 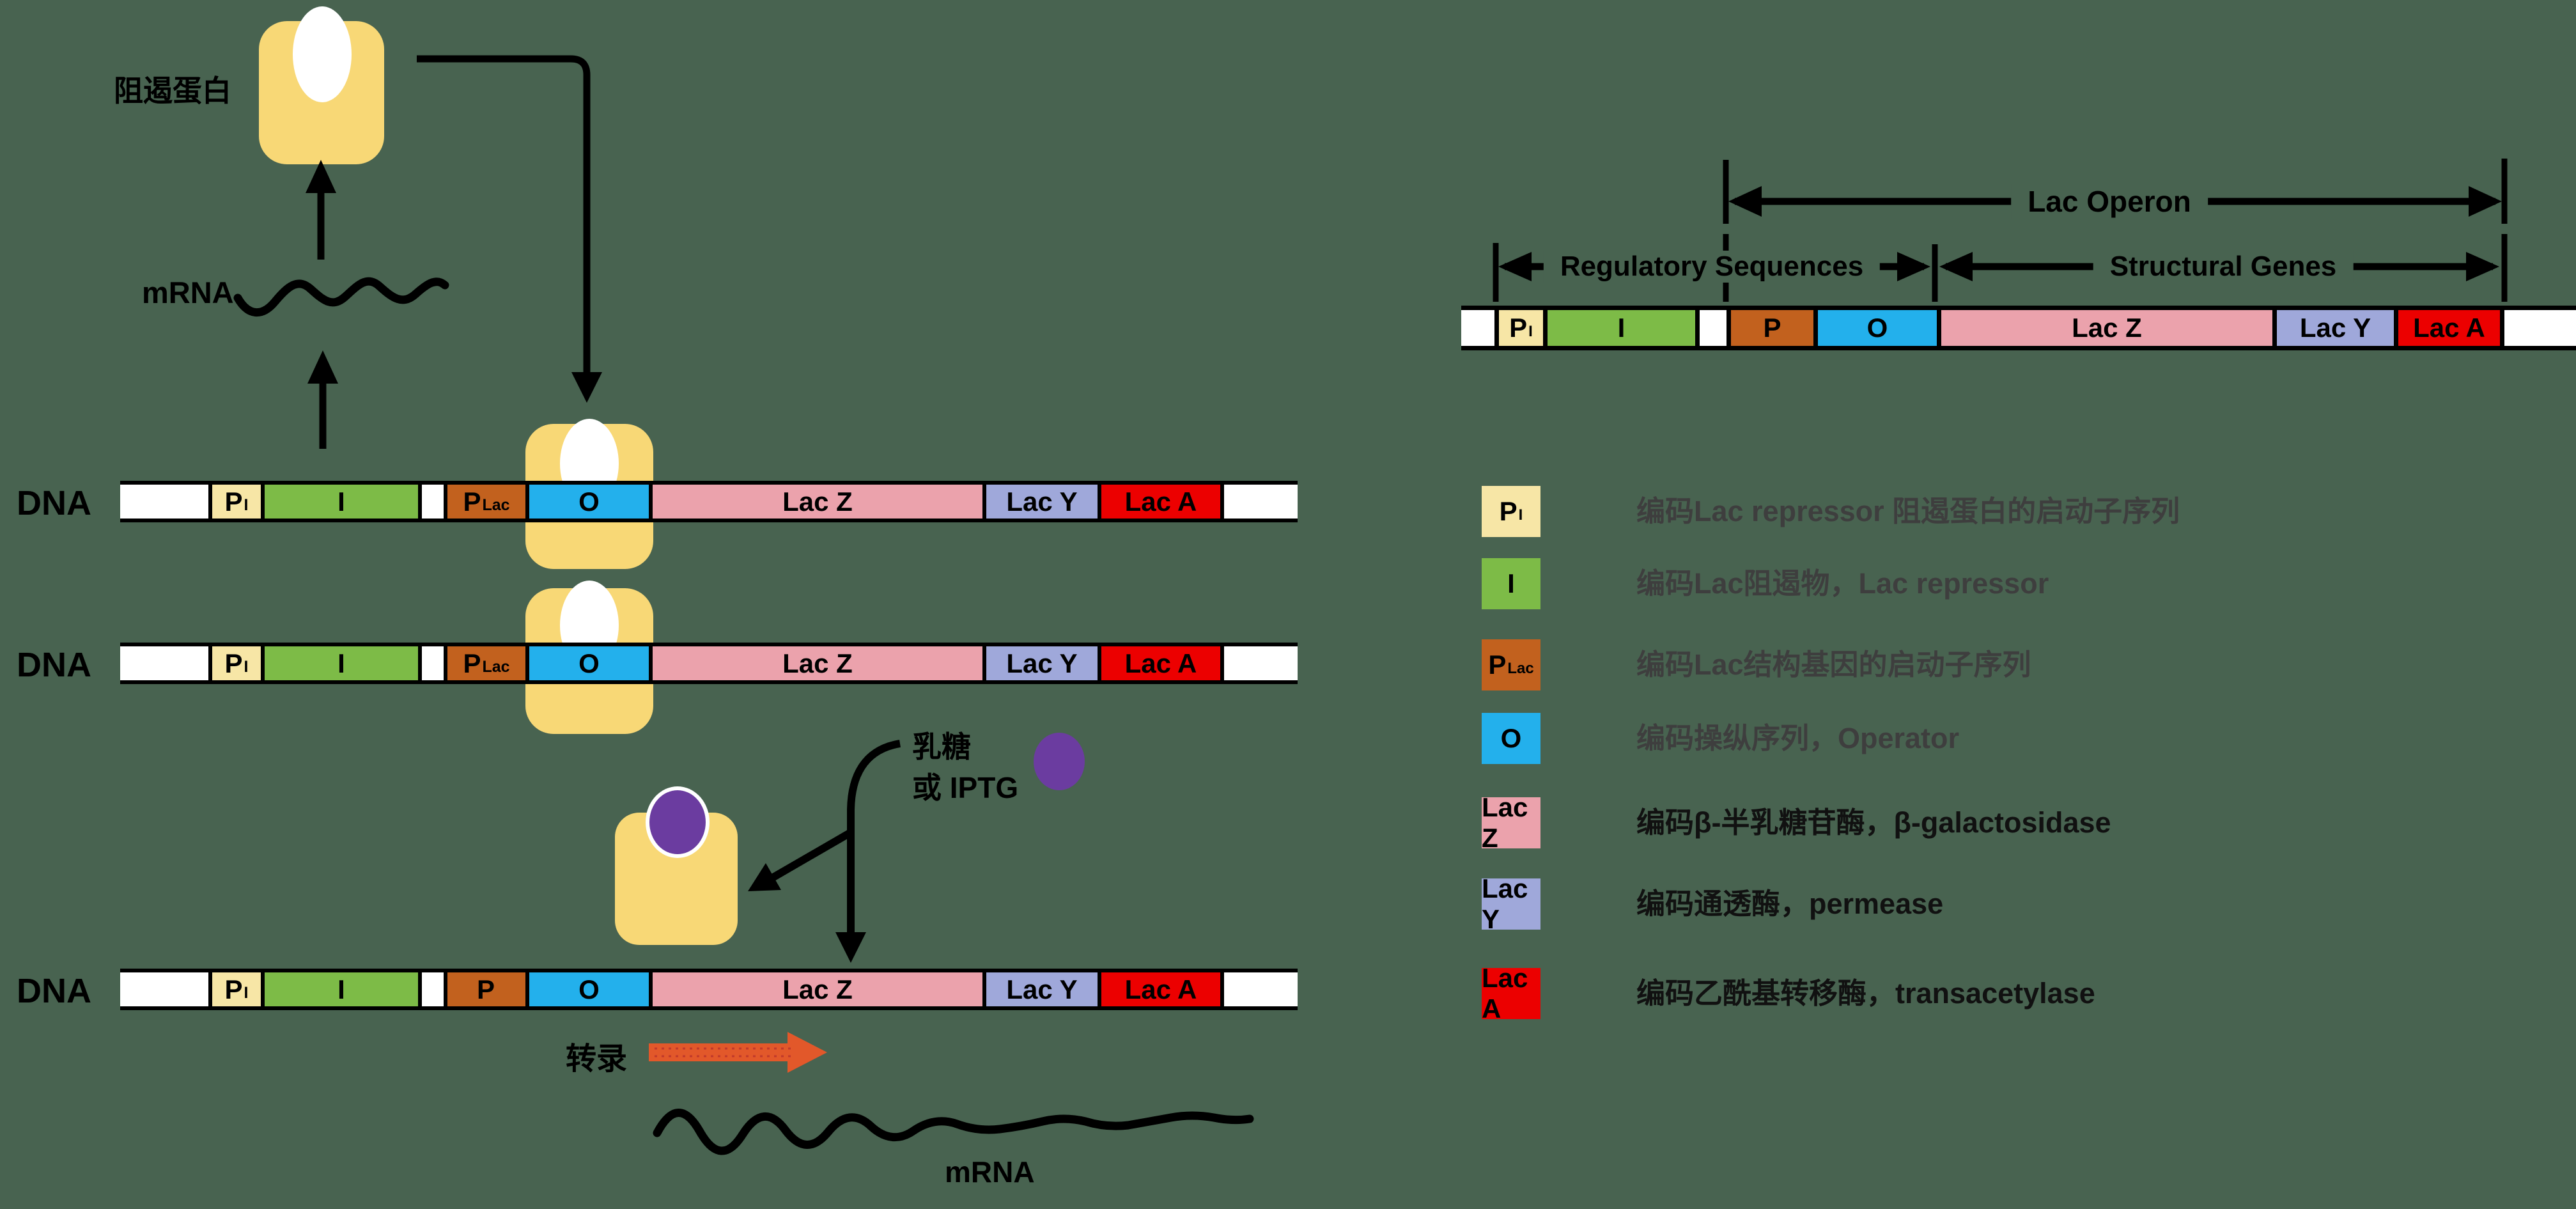 What do you see at coordinates (953, 1132) in the screenshot?
I see `mrna-bottom-wave` at bounding box center [953, 1132].